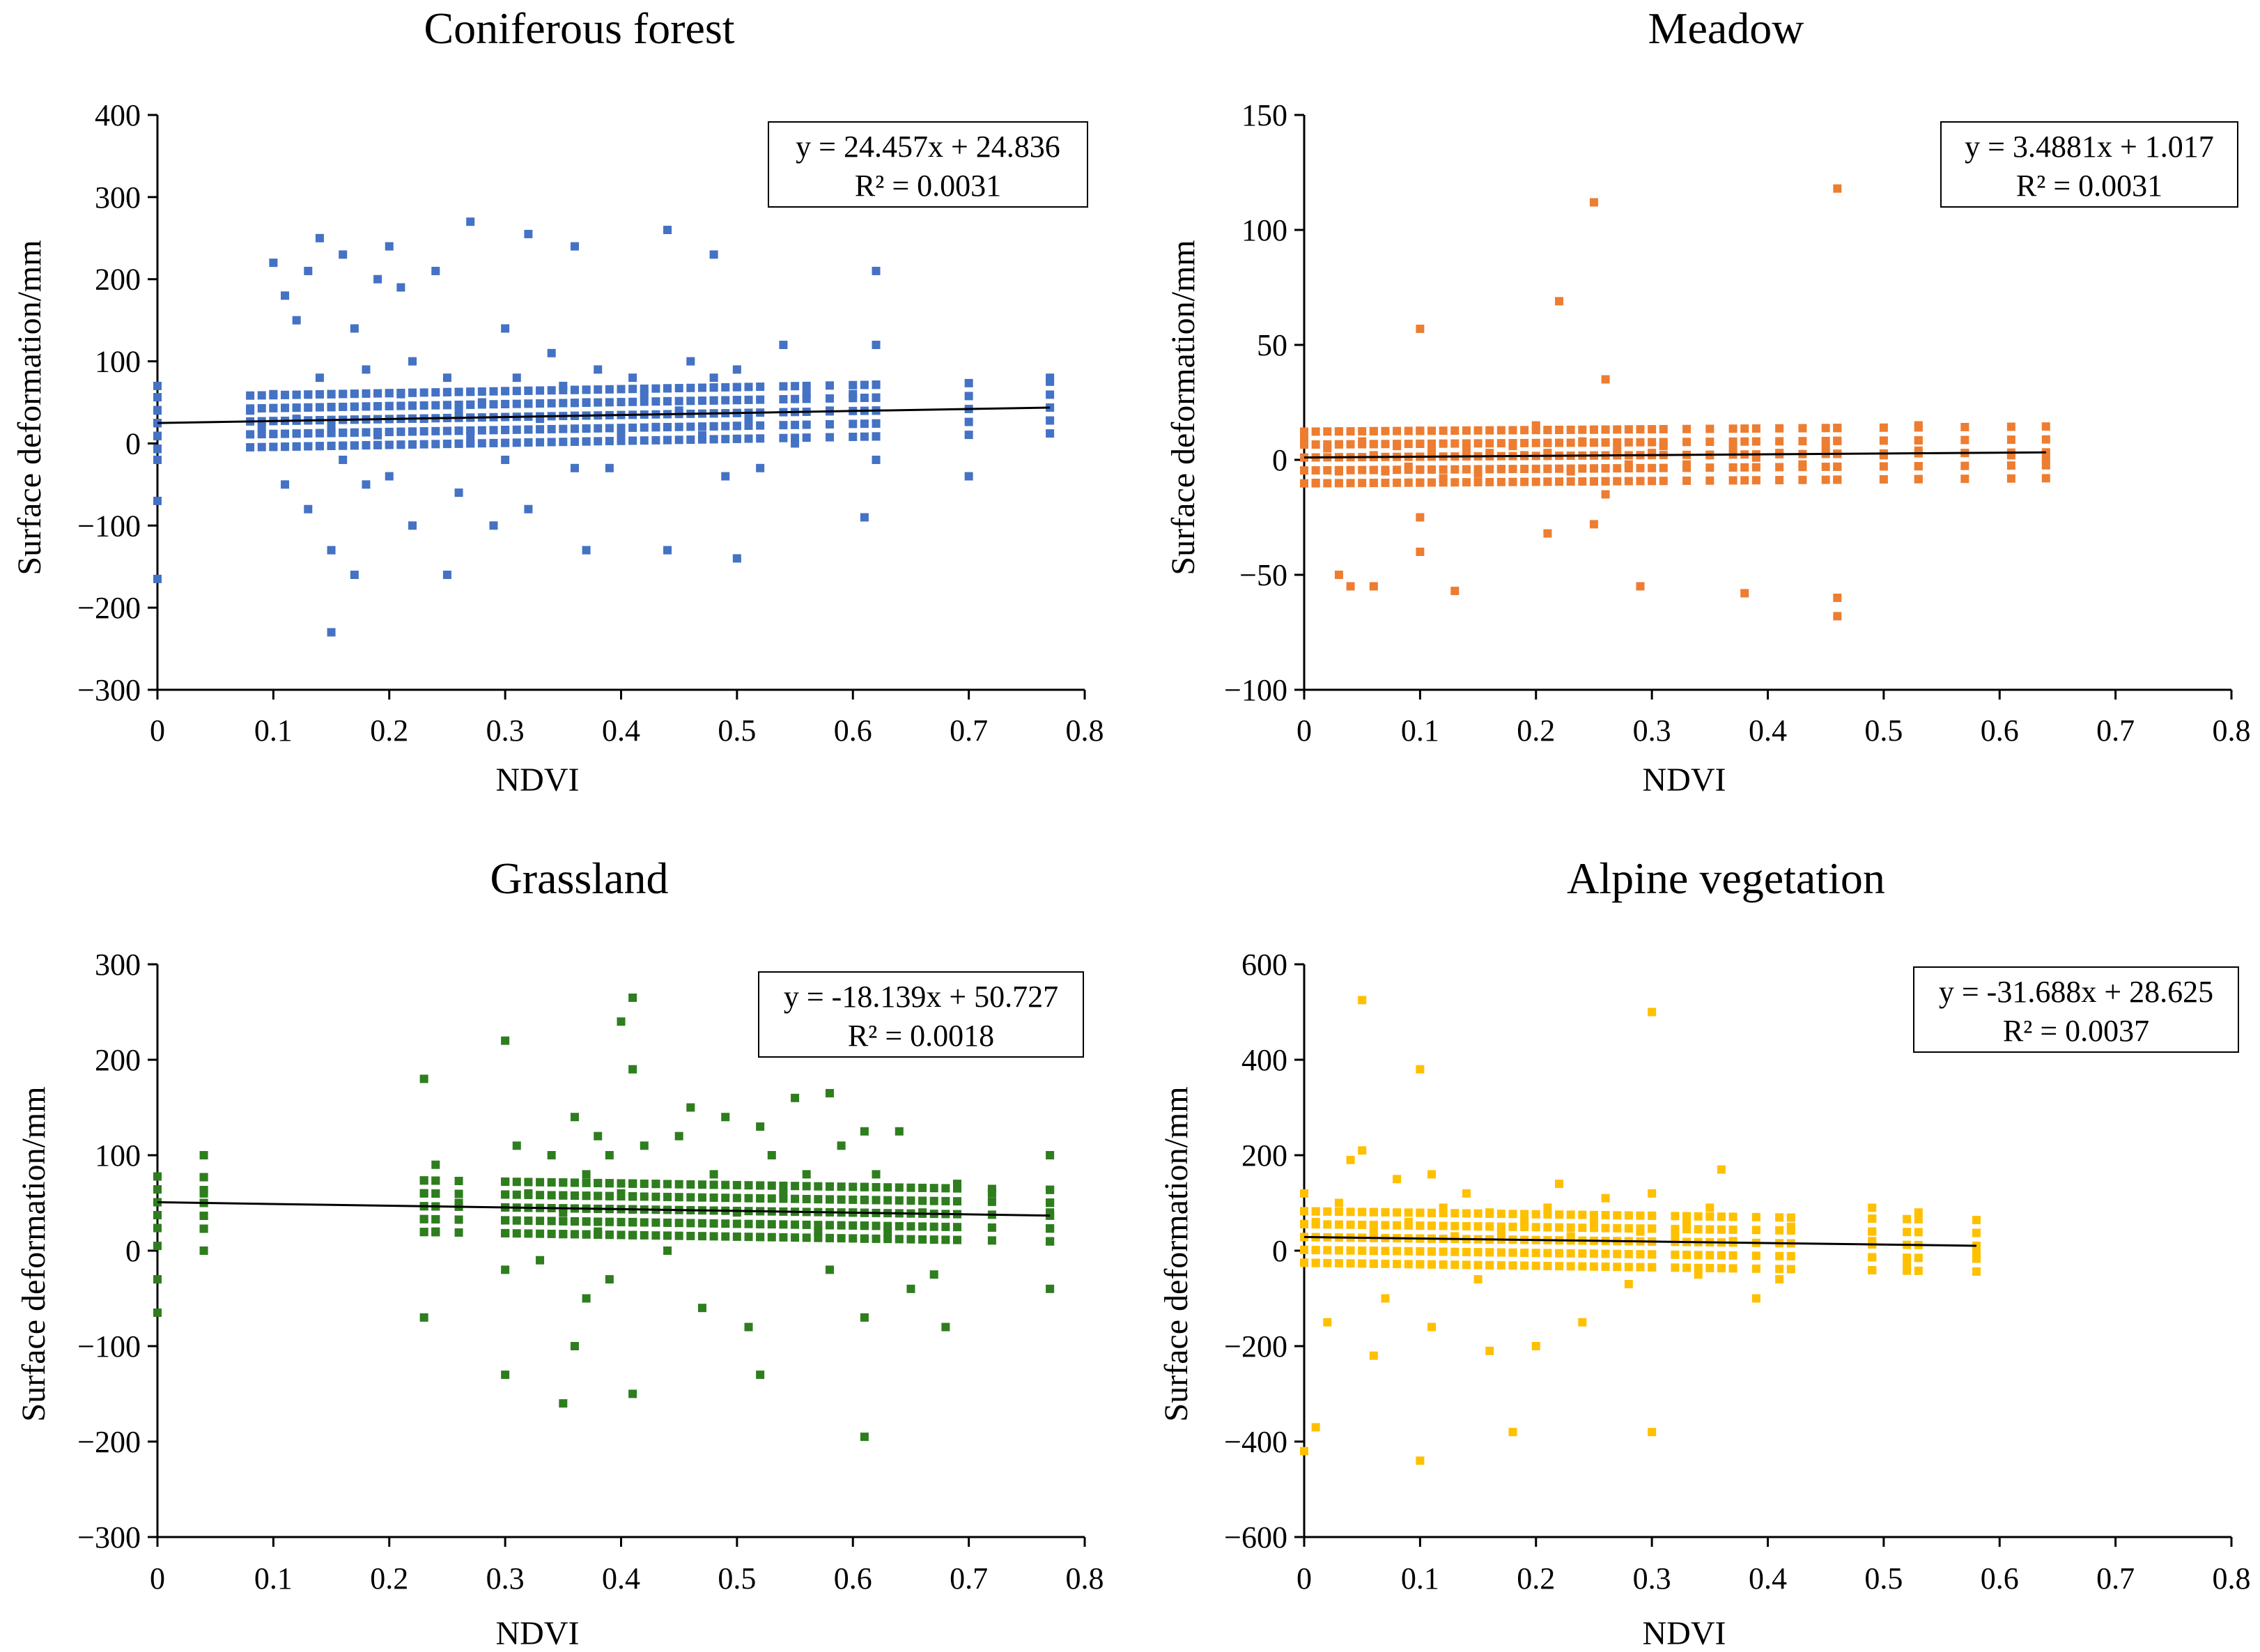  What do you see at coordinates (928, 147) in the screenshot?
I see `trend-equation: y = 24.457x + 24.836` at bounding box center [928, 147].